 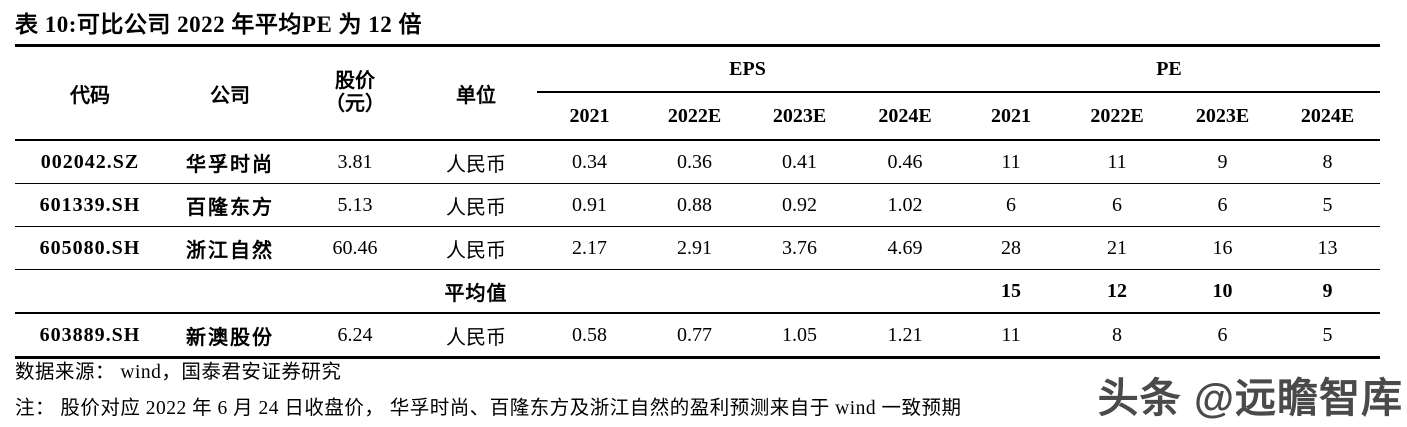 I want to click on eps-value: 0.41, so click(x=799, y=162).